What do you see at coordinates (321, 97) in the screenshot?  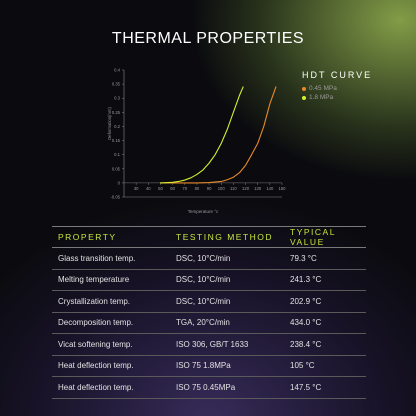 I see `legend-label: 1.8 MPa` at bounding box center [321, 97].